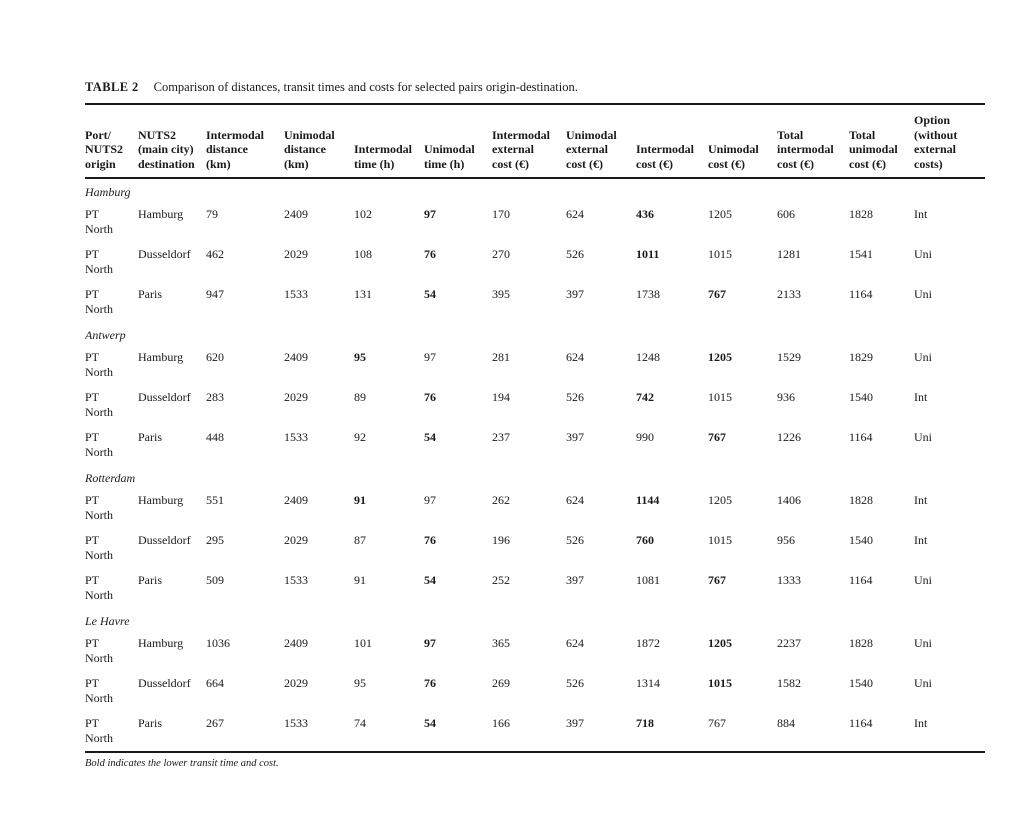  Describe the element at coordinates (161, 643) in the screenshot. I see `table-cell: Hamburg` at that location.